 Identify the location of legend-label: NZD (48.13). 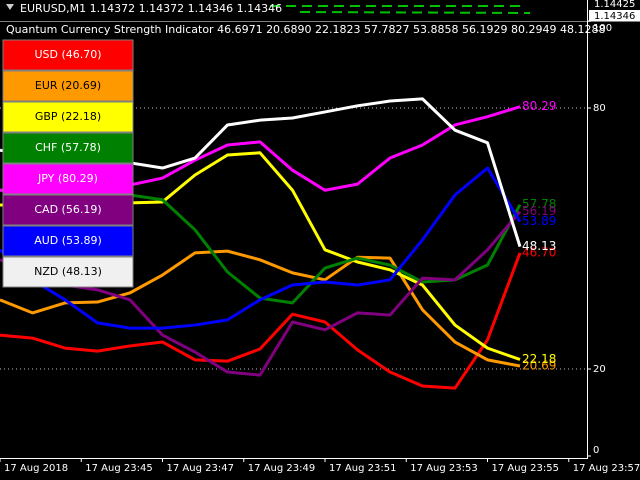
(68, 271).